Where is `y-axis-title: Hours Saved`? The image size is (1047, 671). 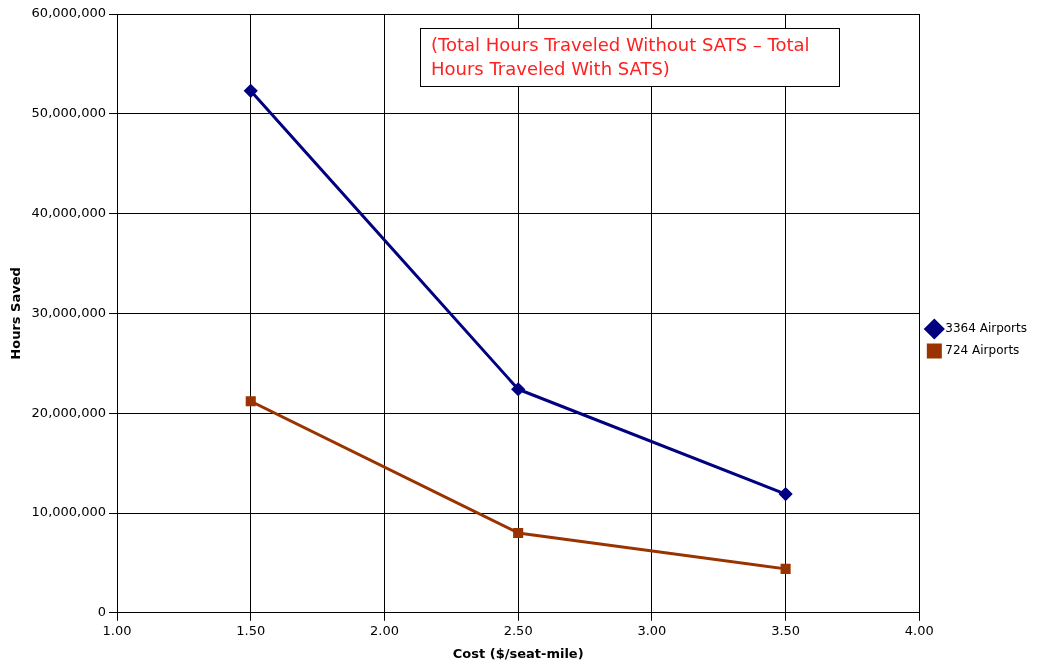 y-axis-title: Hours Saved is located at coordinates (16, 313).